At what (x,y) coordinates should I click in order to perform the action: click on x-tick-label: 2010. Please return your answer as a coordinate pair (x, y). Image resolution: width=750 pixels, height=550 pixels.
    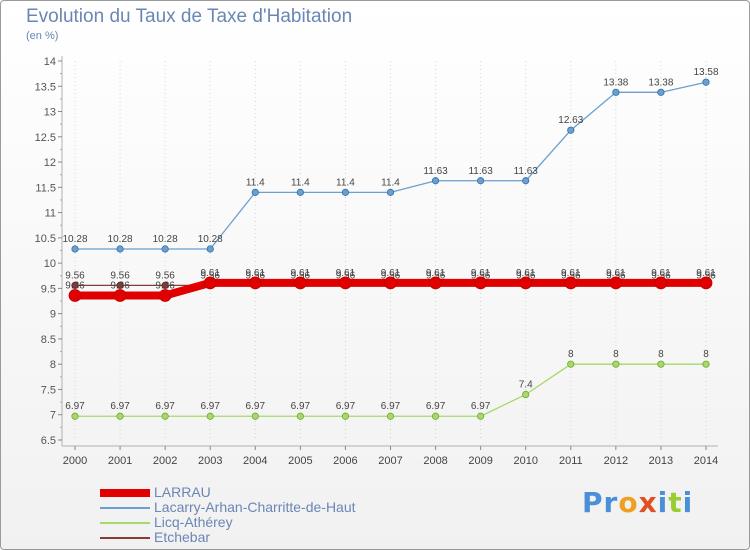
    Looking at the image, I should click on (525, 461).